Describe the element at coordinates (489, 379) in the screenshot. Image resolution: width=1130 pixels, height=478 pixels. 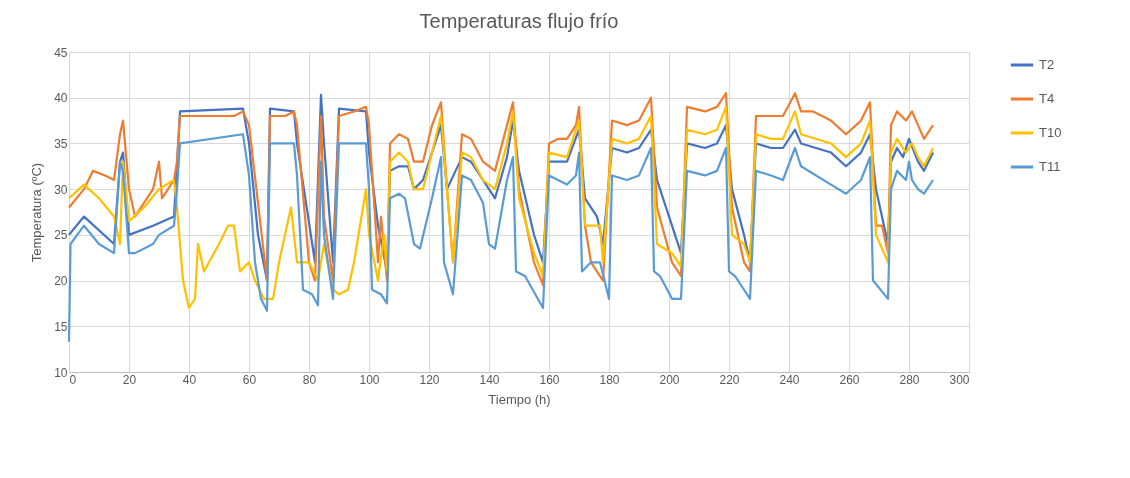
I see `x-tick-label: 140` at that location.